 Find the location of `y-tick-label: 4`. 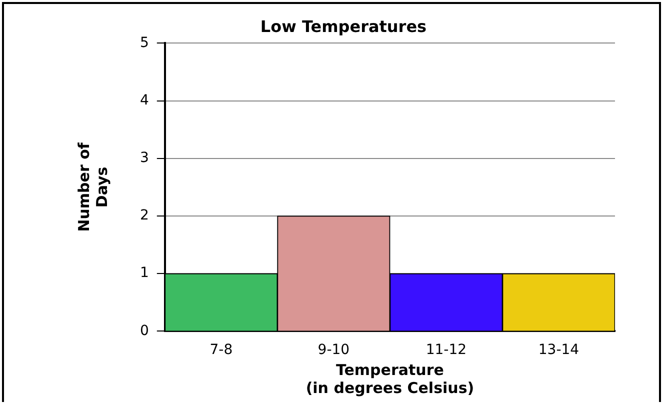

y-tick-label: 4 is located at coordinates (144, 100).